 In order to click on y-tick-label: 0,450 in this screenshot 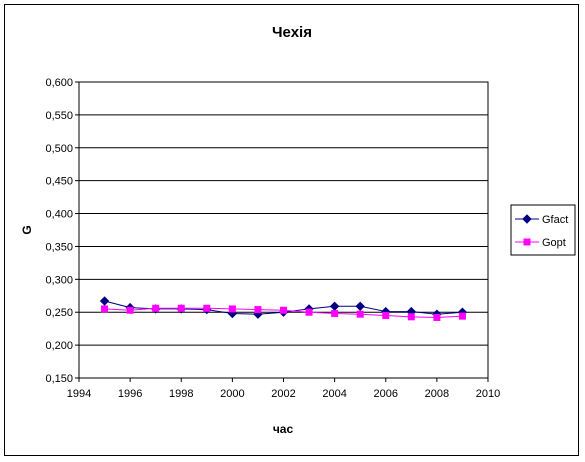, I will do `click(59, 182)`.